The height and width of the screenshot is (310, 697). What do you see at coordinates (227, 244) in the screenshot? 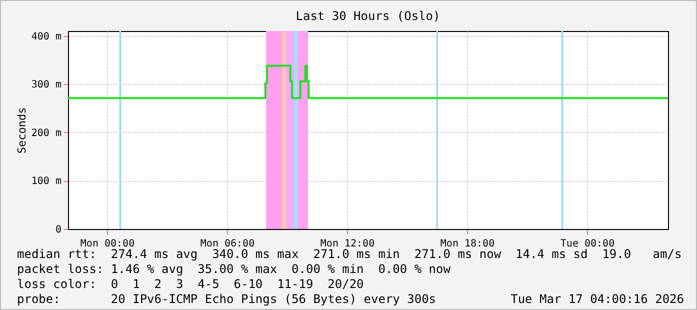
I see `x-tick-label: Mon 06:00` at bounding box center [227, 244].